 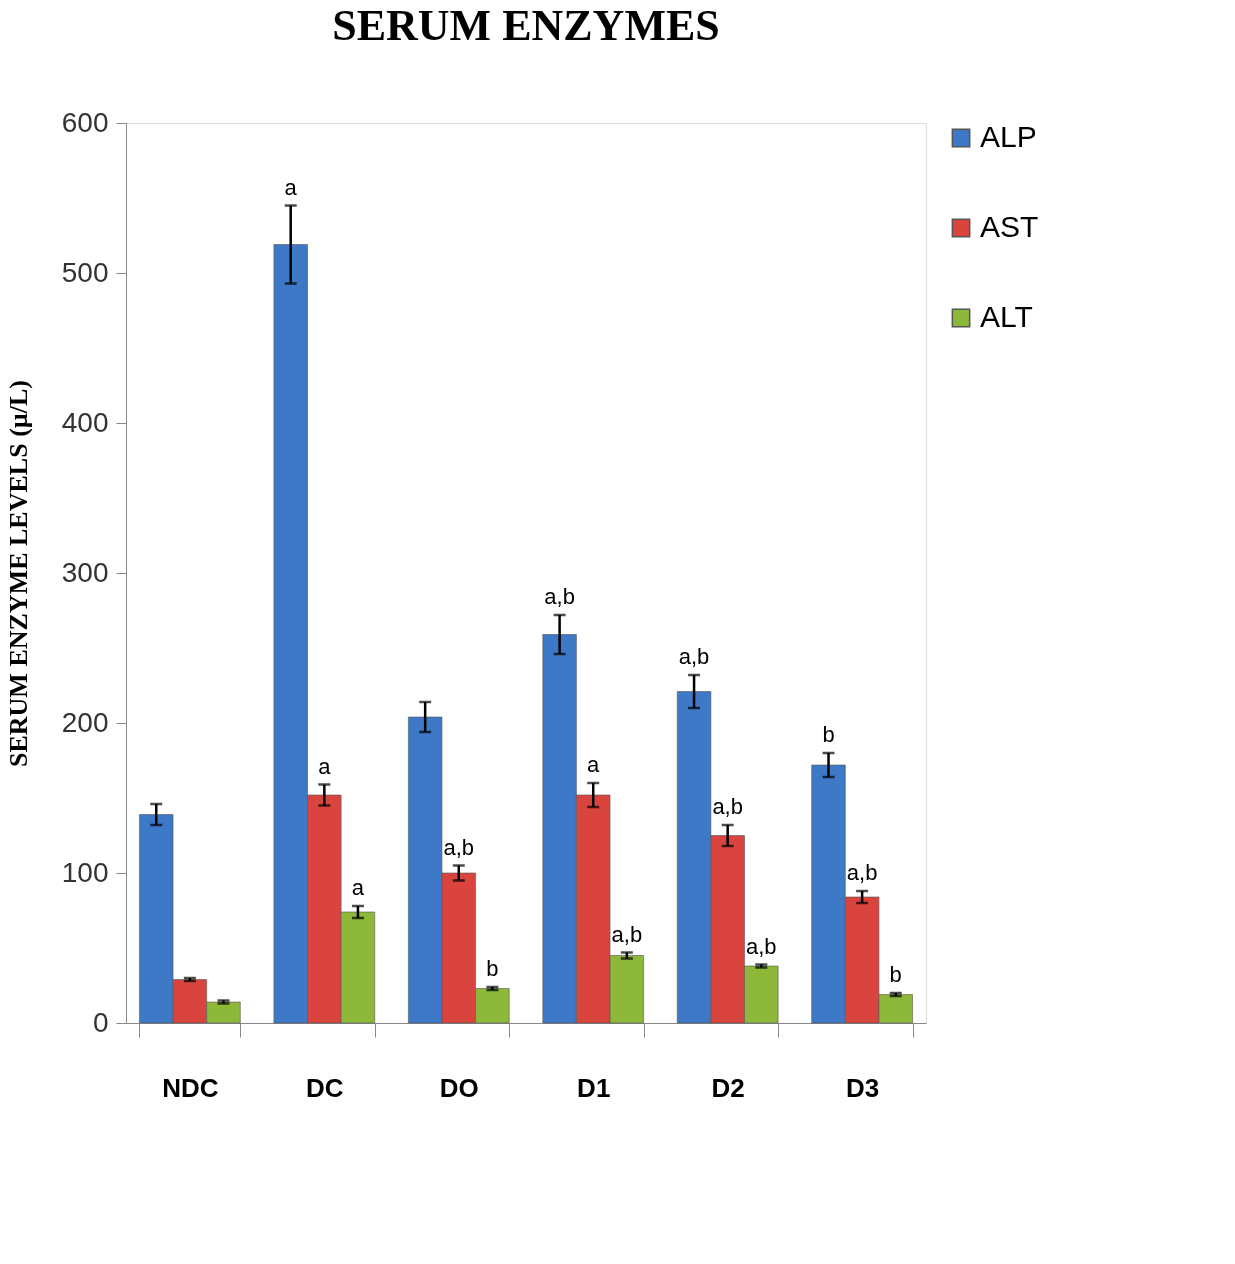 I want to click on y-axis-title: SERUM ENZYME LEVELS (µ/L), so click(x=18, y=573).